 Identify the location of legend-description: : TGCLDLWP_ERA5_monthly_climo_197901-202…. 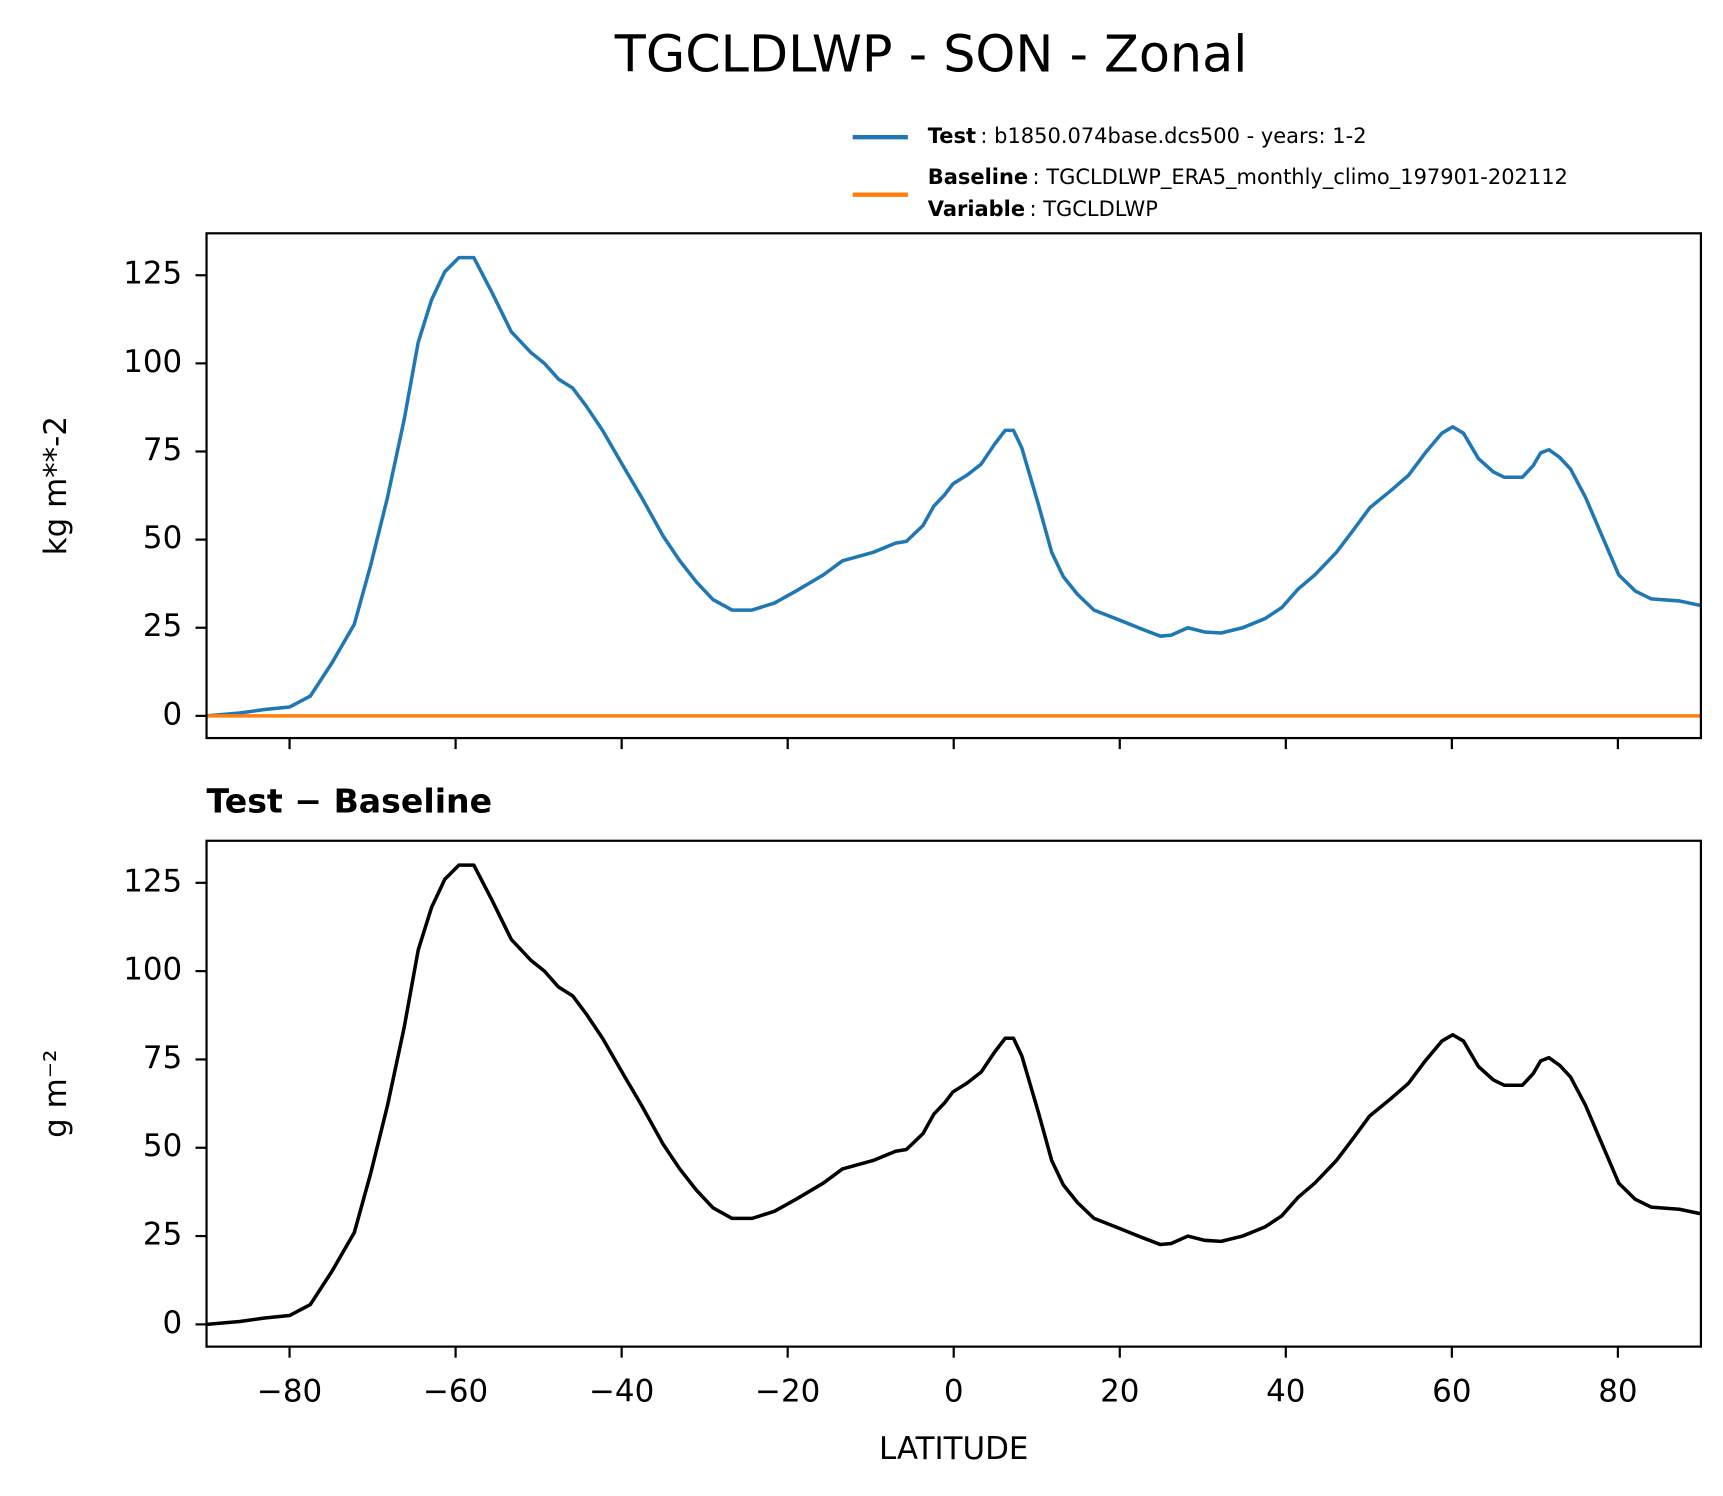
(1300, 177).